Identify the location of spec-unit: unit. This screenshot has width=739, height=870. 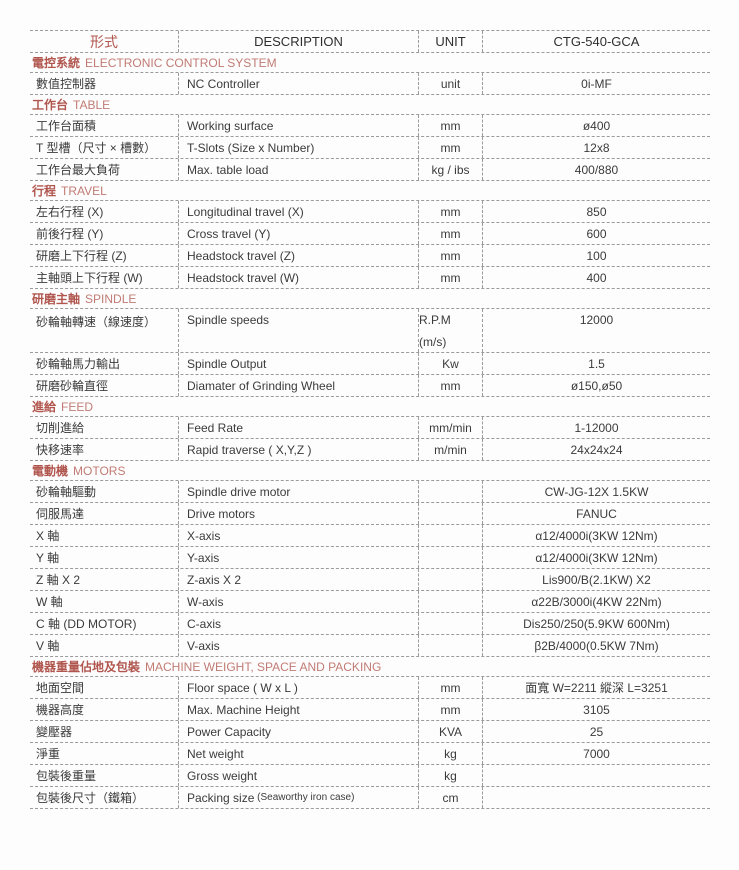
(450, 83).